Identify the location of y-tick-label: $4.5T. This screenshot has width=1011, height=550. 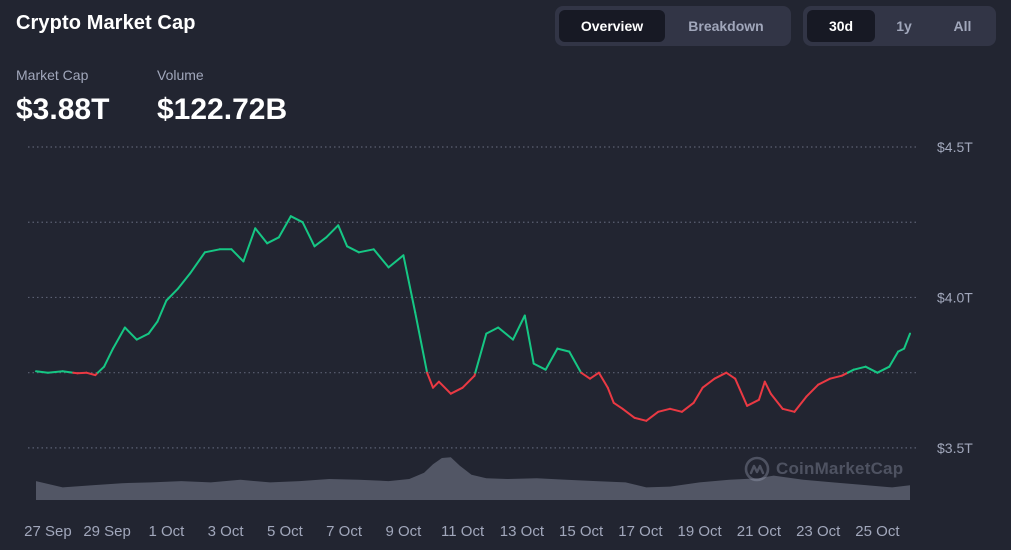
(955, 147).